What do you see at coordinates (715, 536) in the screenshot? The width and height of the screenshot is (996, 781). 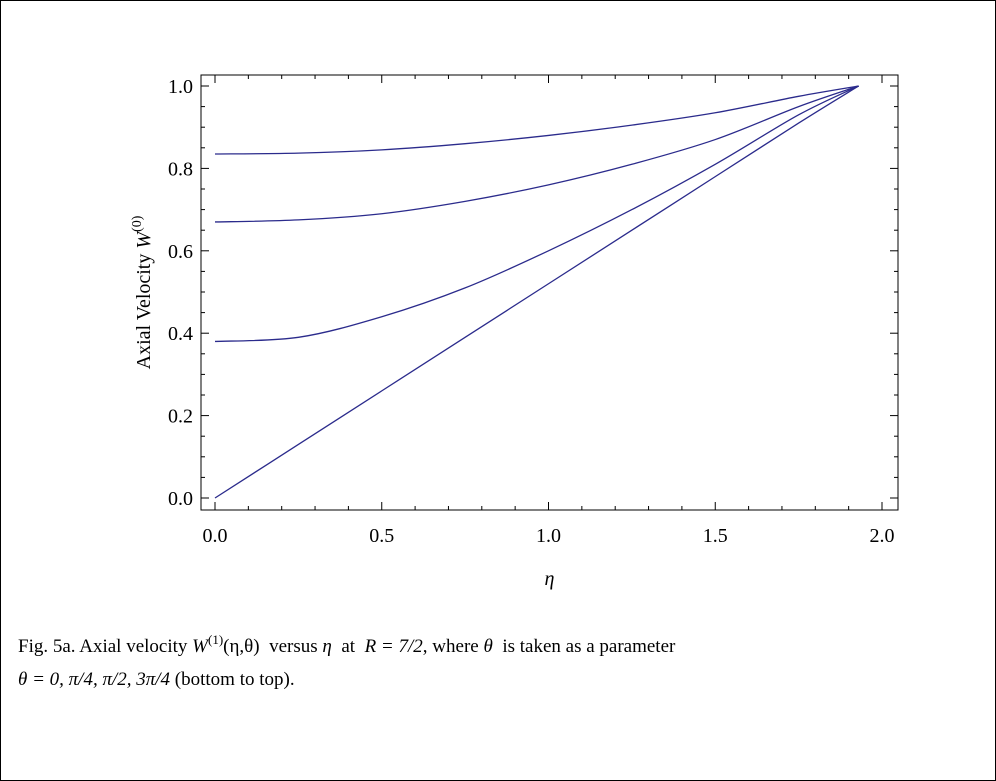 I see `x-tick-label: 1.5` at bounding box center [715, 536].